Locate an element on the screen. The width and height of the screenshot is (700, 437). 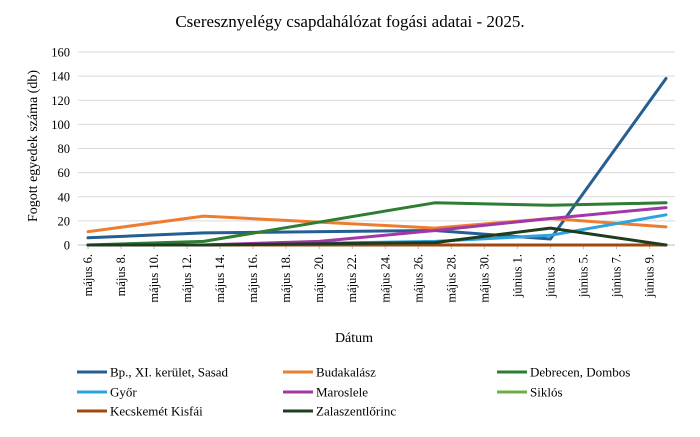
legend-label: Budakalász is located at coordinates (346, 372).